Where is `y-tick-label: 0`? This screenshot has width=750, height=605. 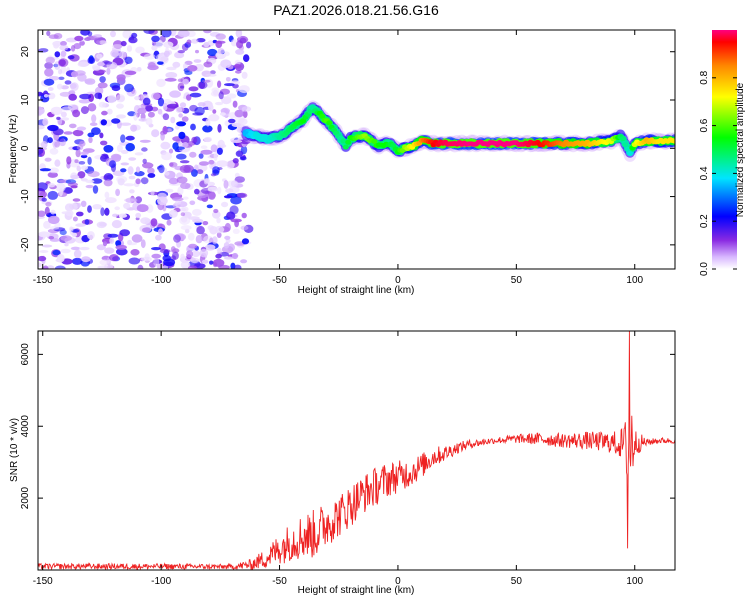 y-tick-label: 0 is located at coordinates (25, 148).